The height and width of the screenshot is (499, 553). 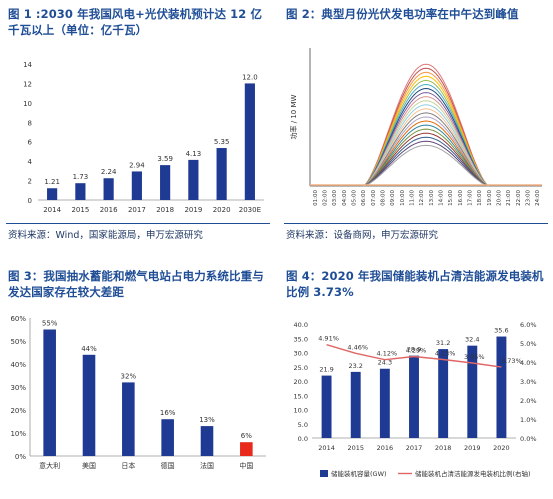 What do you see at coordinates (528, 401) in the screenshot?
I see `chart4-y2tick-label: 2.0%` at bounding box center [528, 401].